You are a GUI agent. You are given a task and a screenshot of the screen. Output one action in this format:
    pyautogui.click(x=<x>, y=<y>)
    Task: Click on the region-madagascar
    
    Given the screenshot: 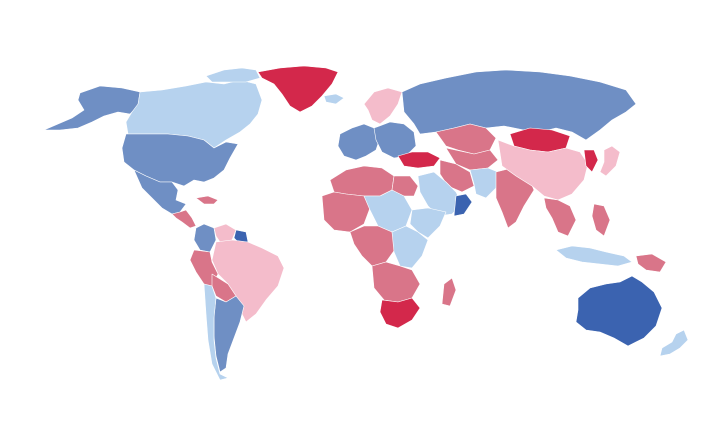 What is the action you would take?
    pyautogui.click(x=449, y=292)
    